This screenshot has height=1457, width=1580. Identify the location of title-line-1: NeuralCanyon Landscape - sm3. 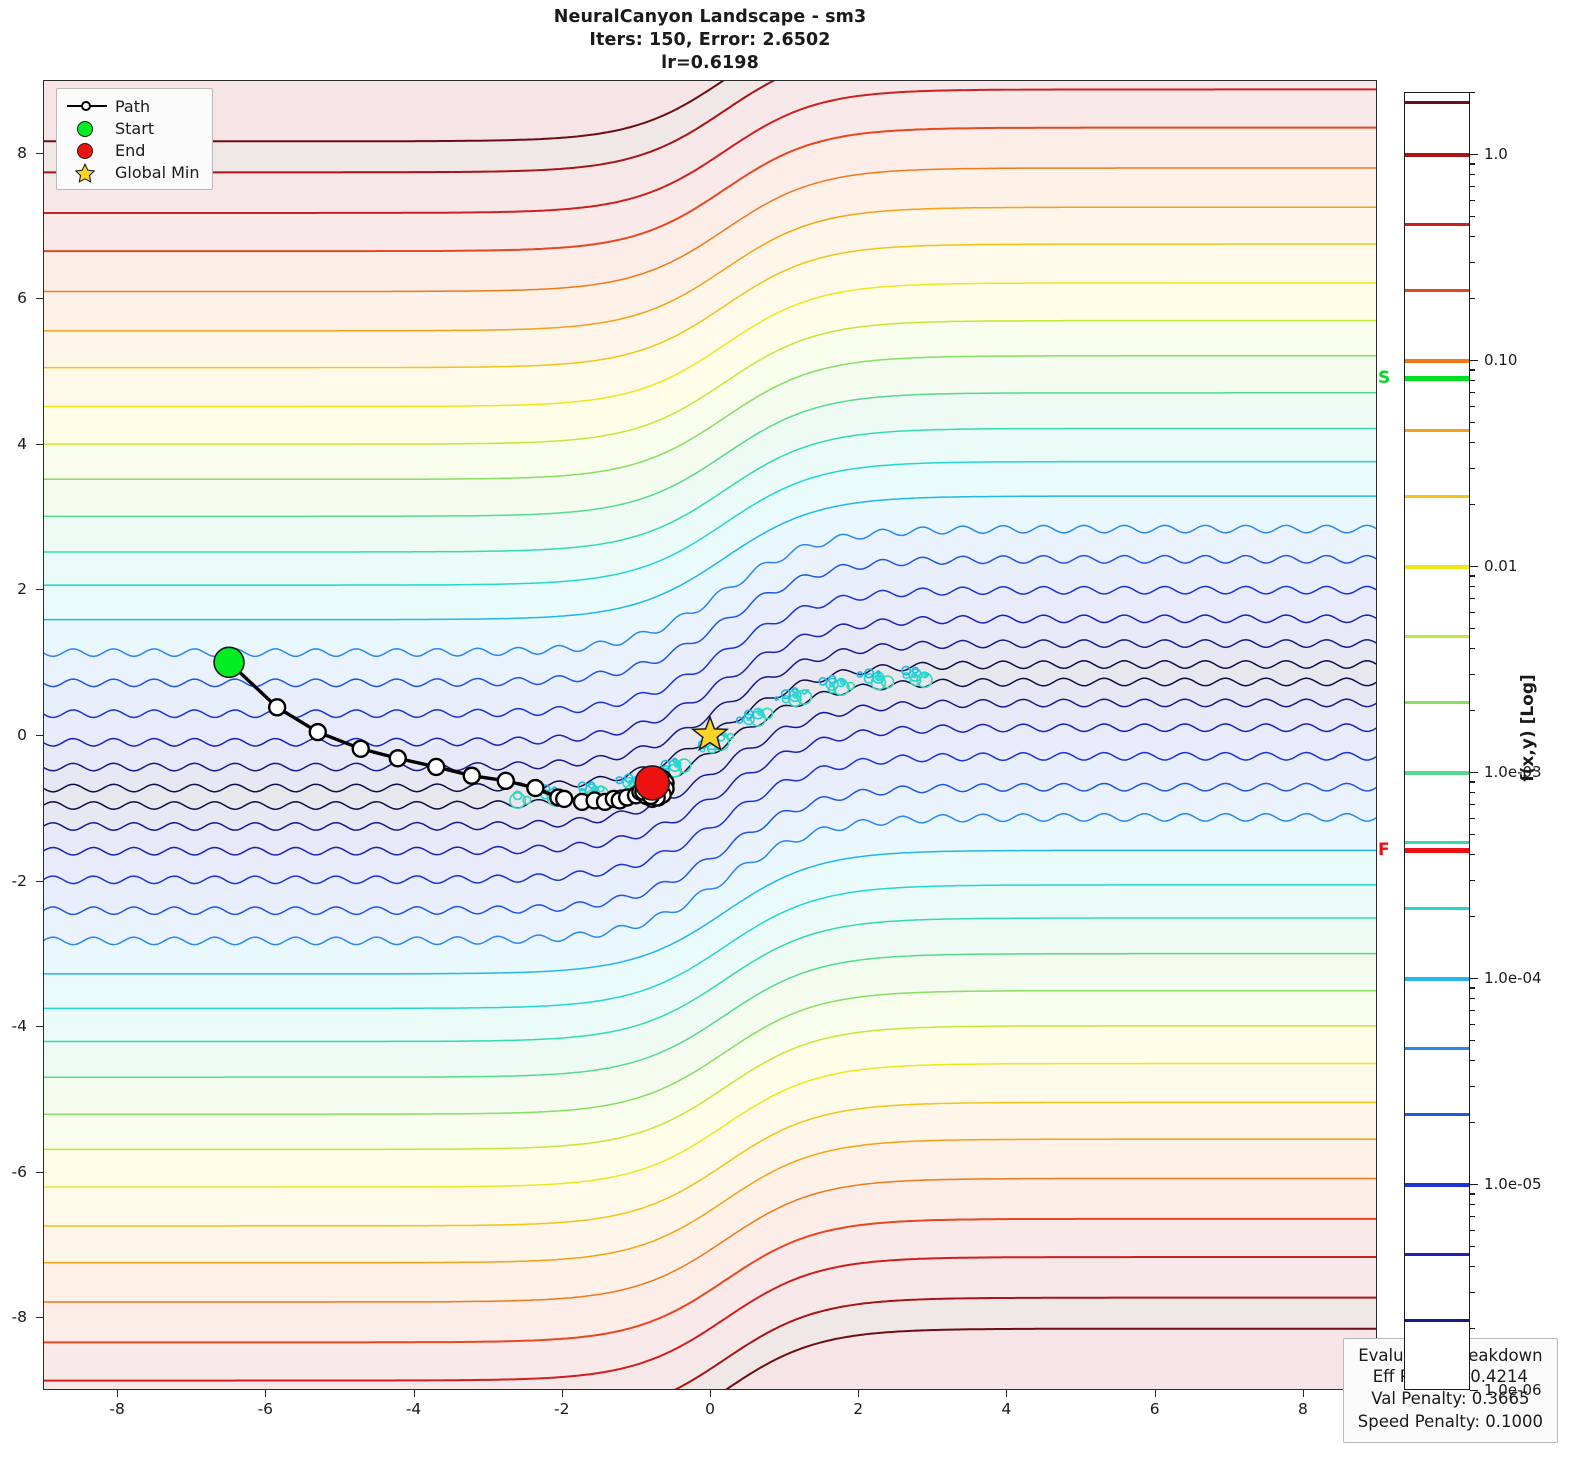
(710, 17).